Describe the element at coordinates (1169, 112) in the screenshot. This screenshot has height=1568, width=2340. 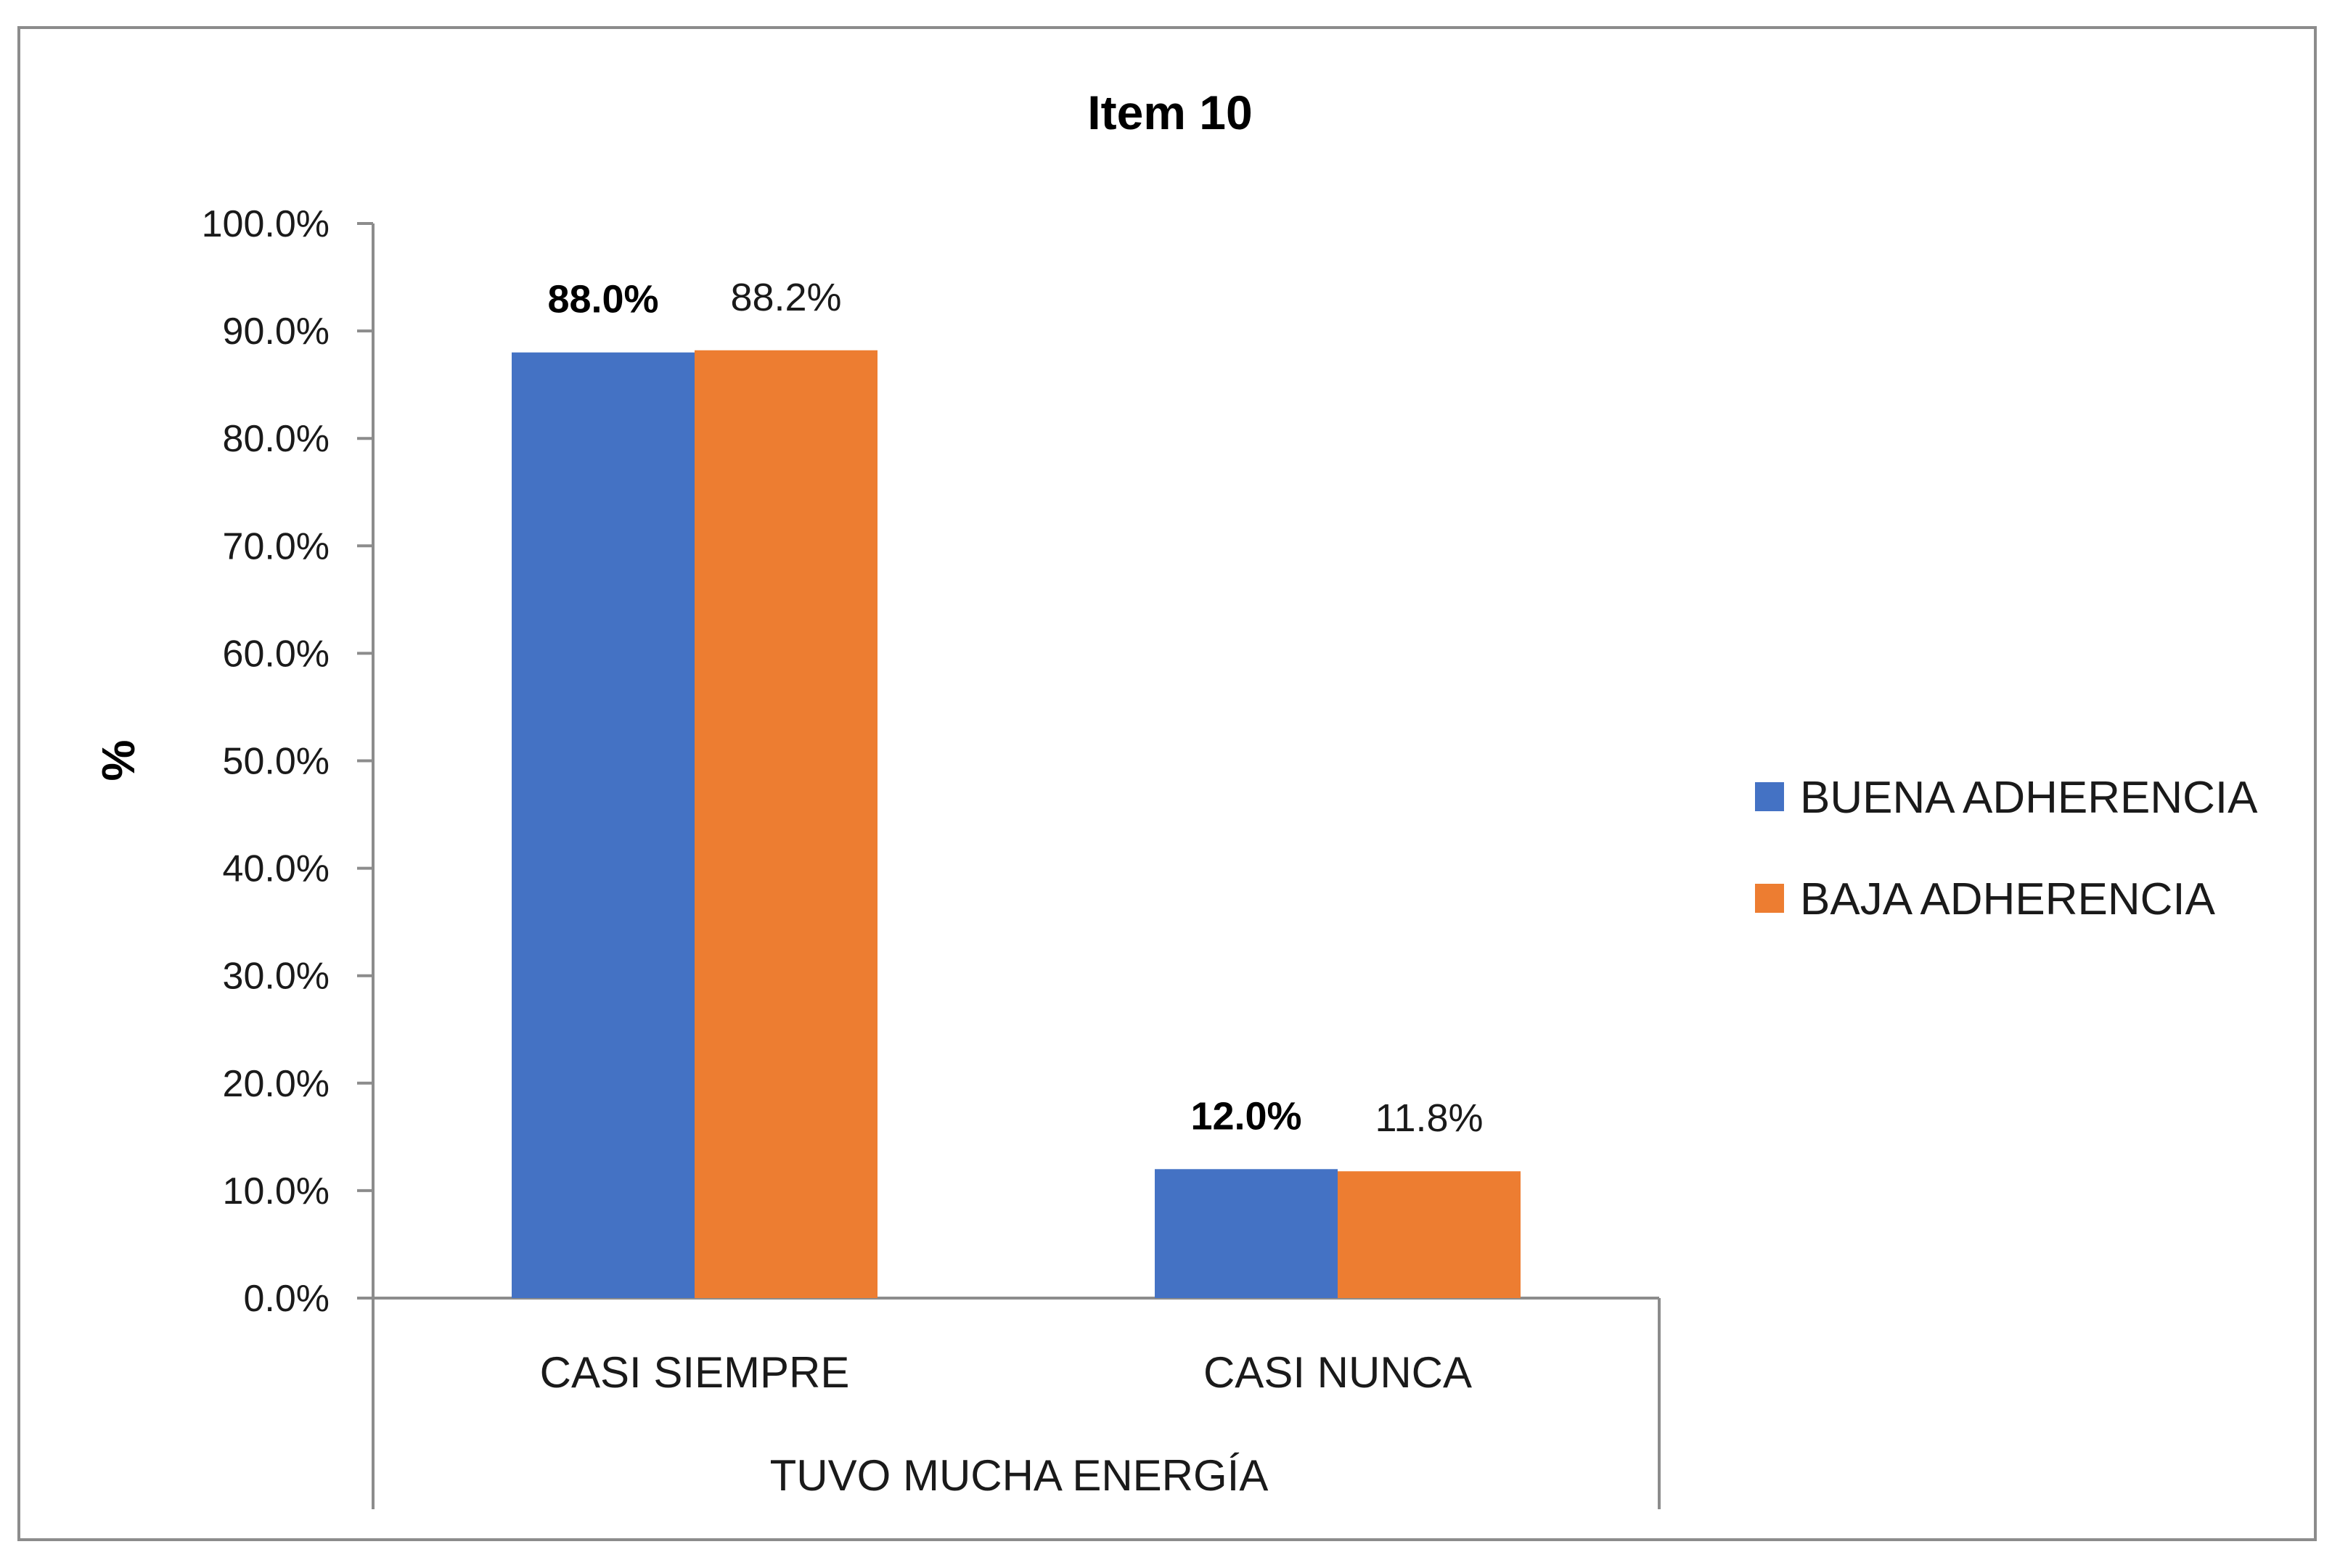
I see `chart-title: Item 10` at that location.